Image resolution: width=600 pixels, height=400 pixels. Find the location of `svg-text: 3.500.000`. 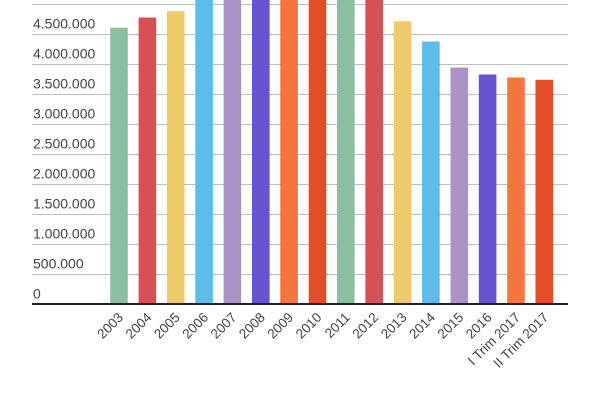

svg-text: 3.500.000 is located at coordinates (64, 84).